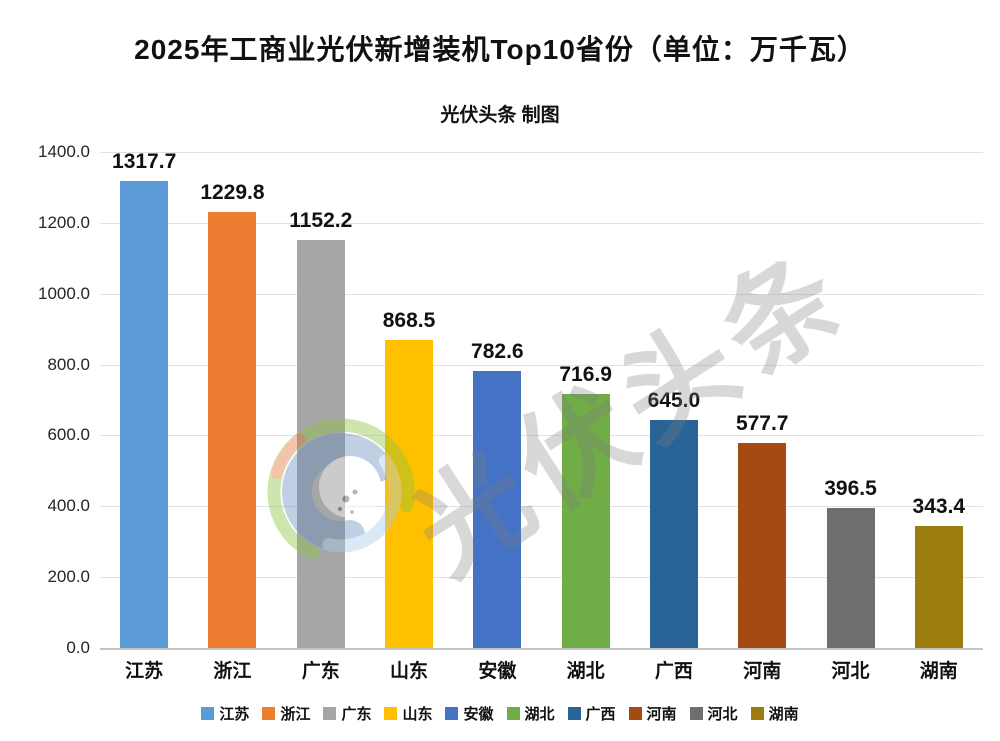 The image size is (1000, 741). I want to click on y-axis-tick-label: 1200.0, so click(64, 222).